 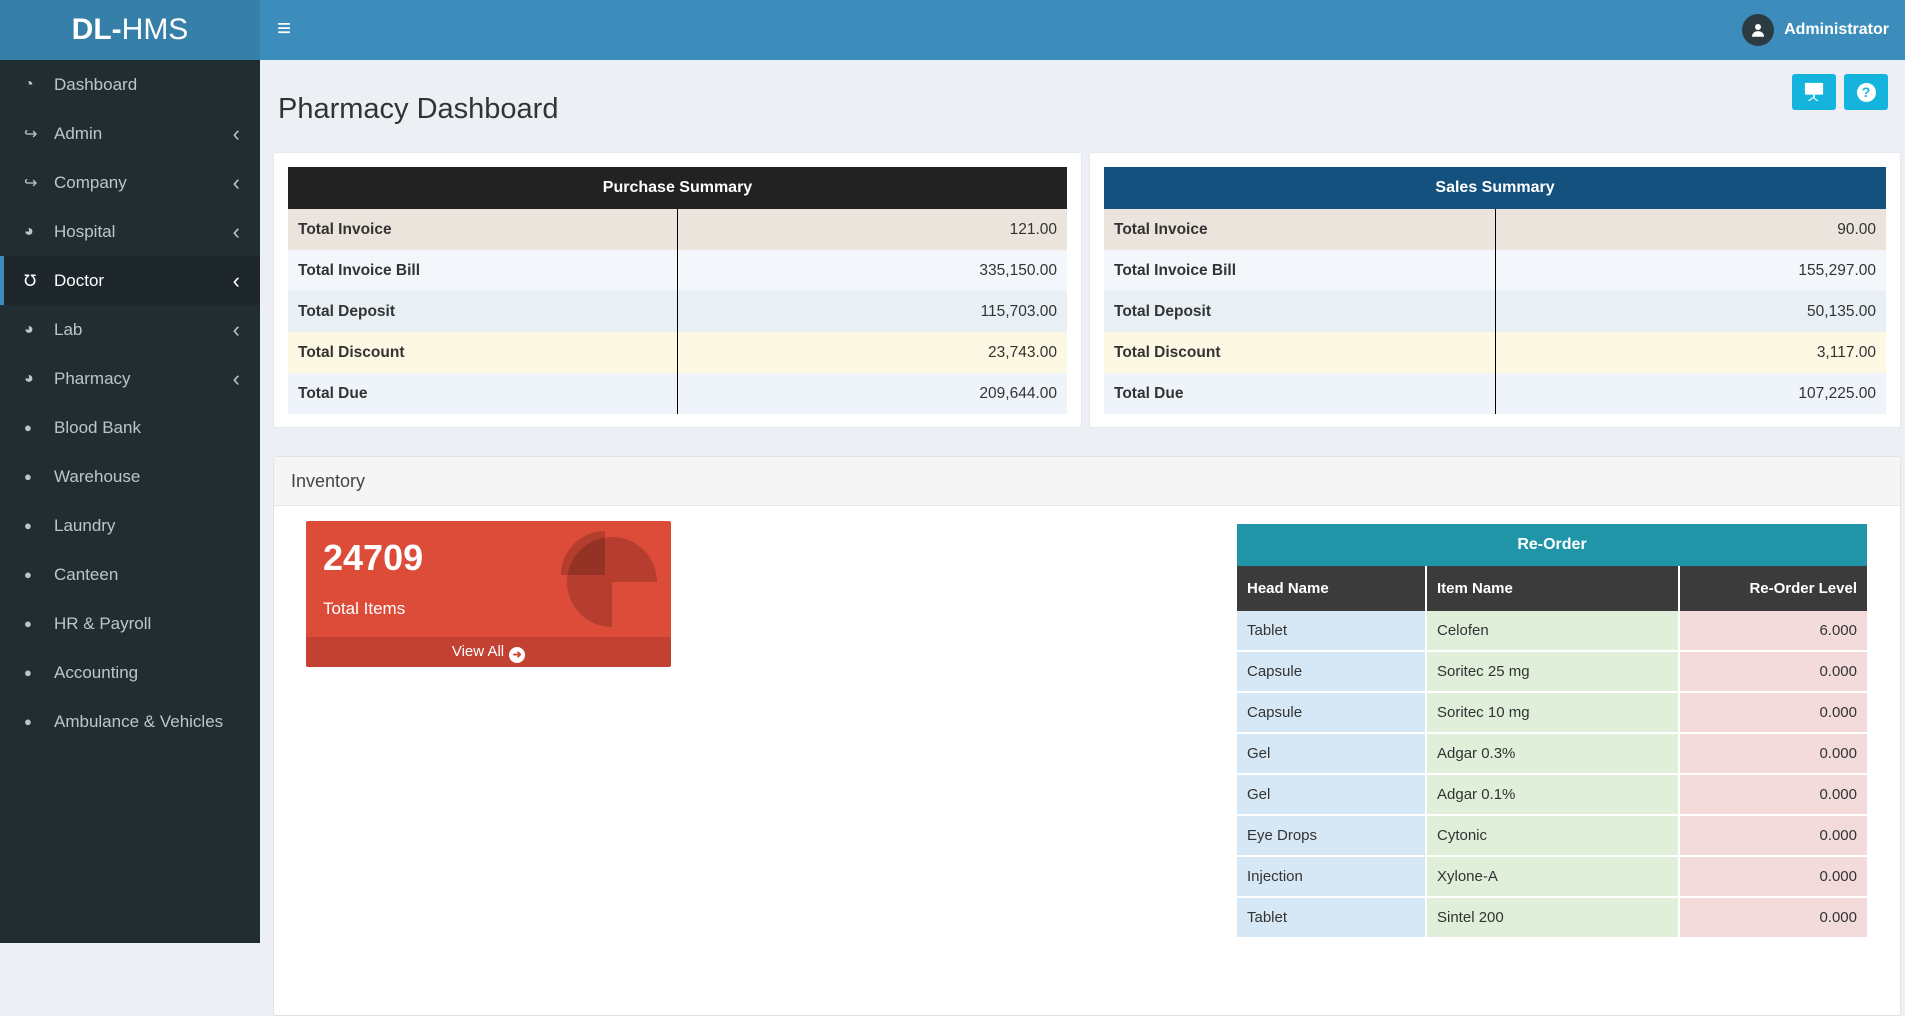 I want to click on question-circle-icon: ?, so click(x=1866, y=92).